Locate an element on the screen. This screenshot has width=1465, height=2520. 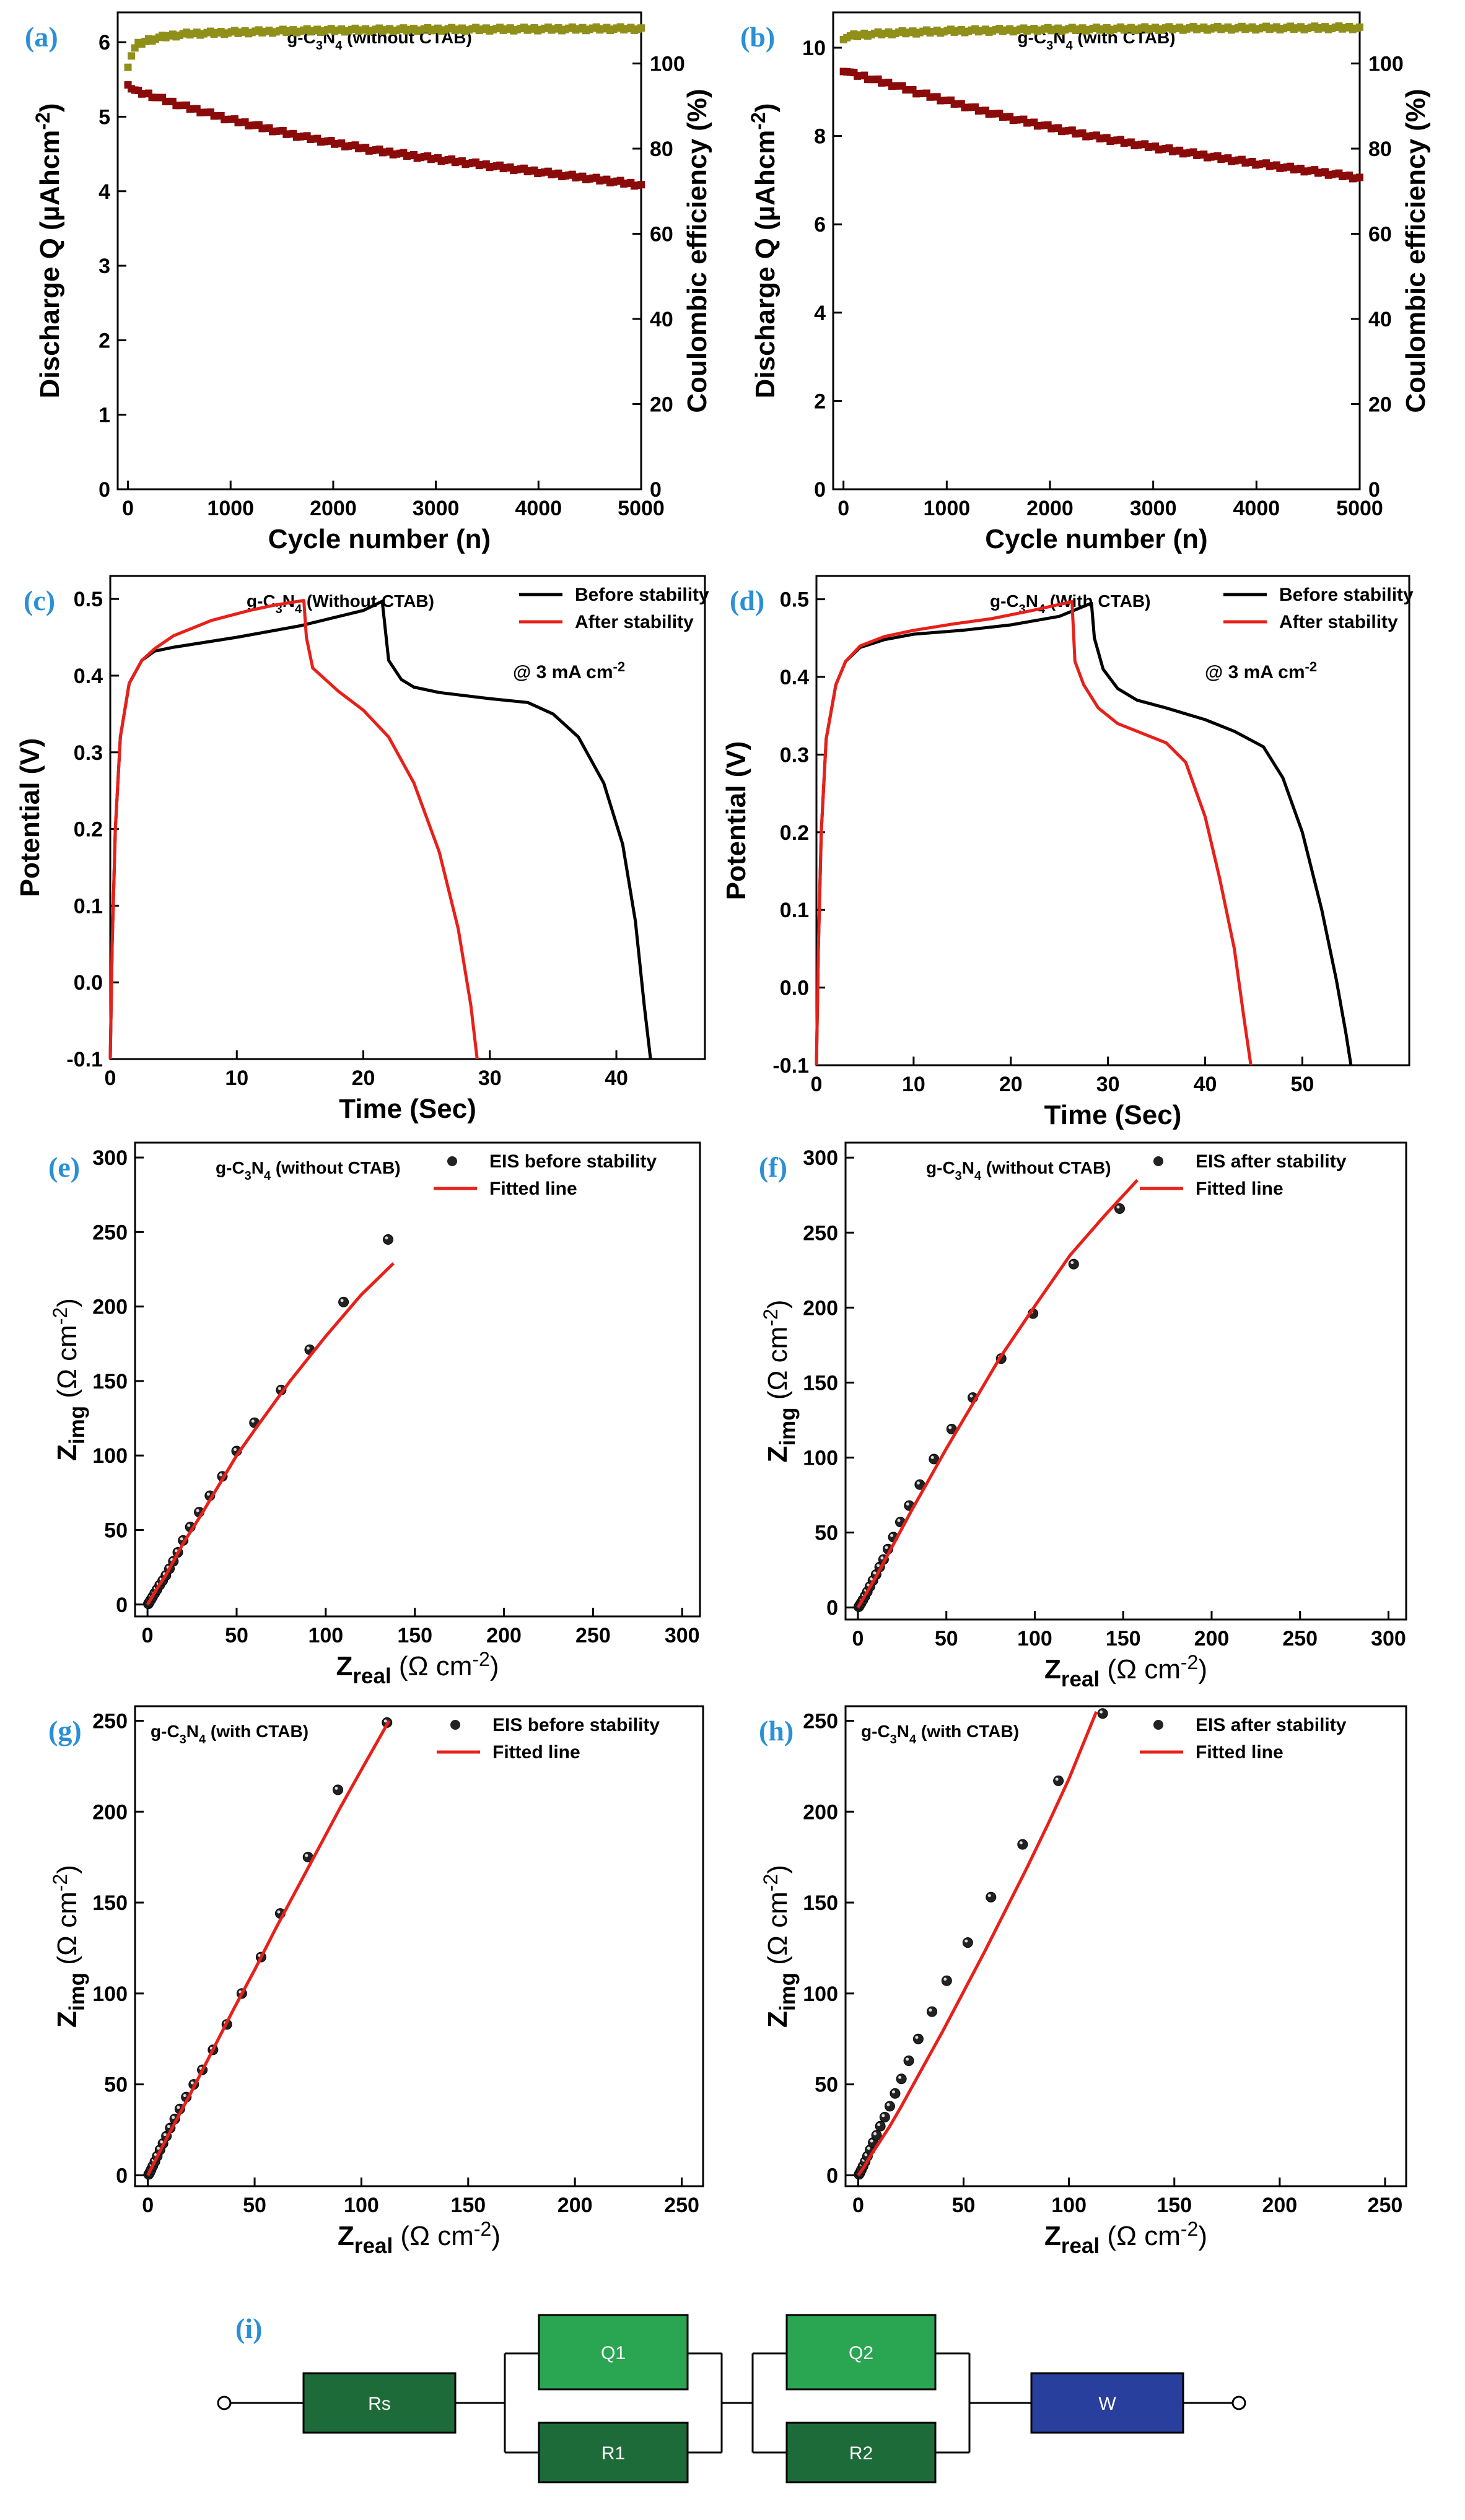
y-tick-label: 5 is located at coordinates (104, 117).